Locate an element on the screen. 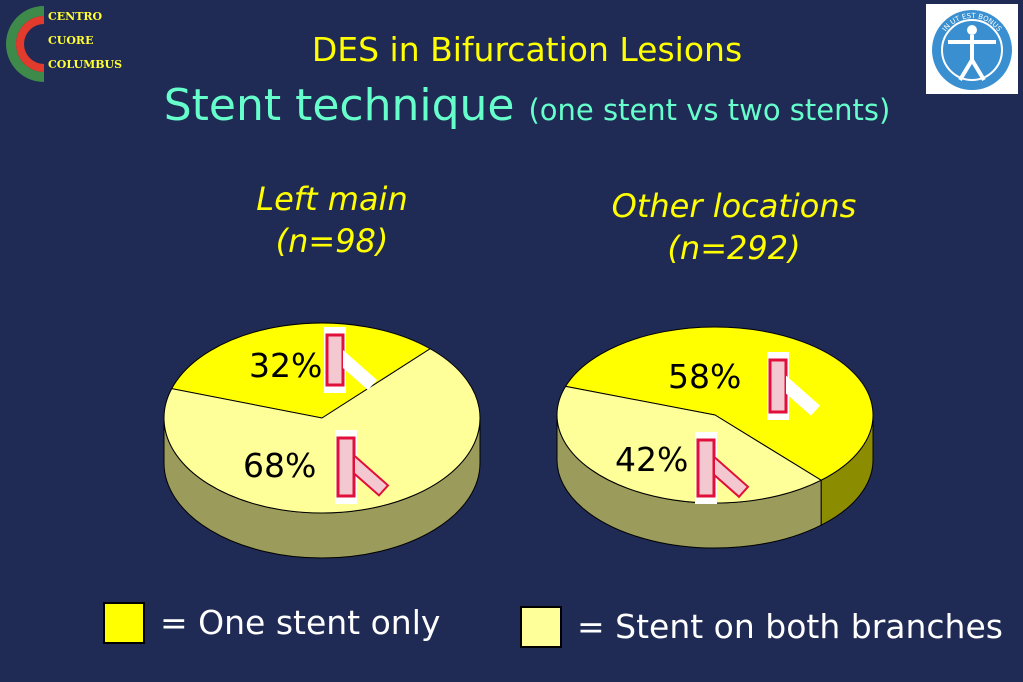  legend-label: = One stent only is located at coordinates (300, 622).